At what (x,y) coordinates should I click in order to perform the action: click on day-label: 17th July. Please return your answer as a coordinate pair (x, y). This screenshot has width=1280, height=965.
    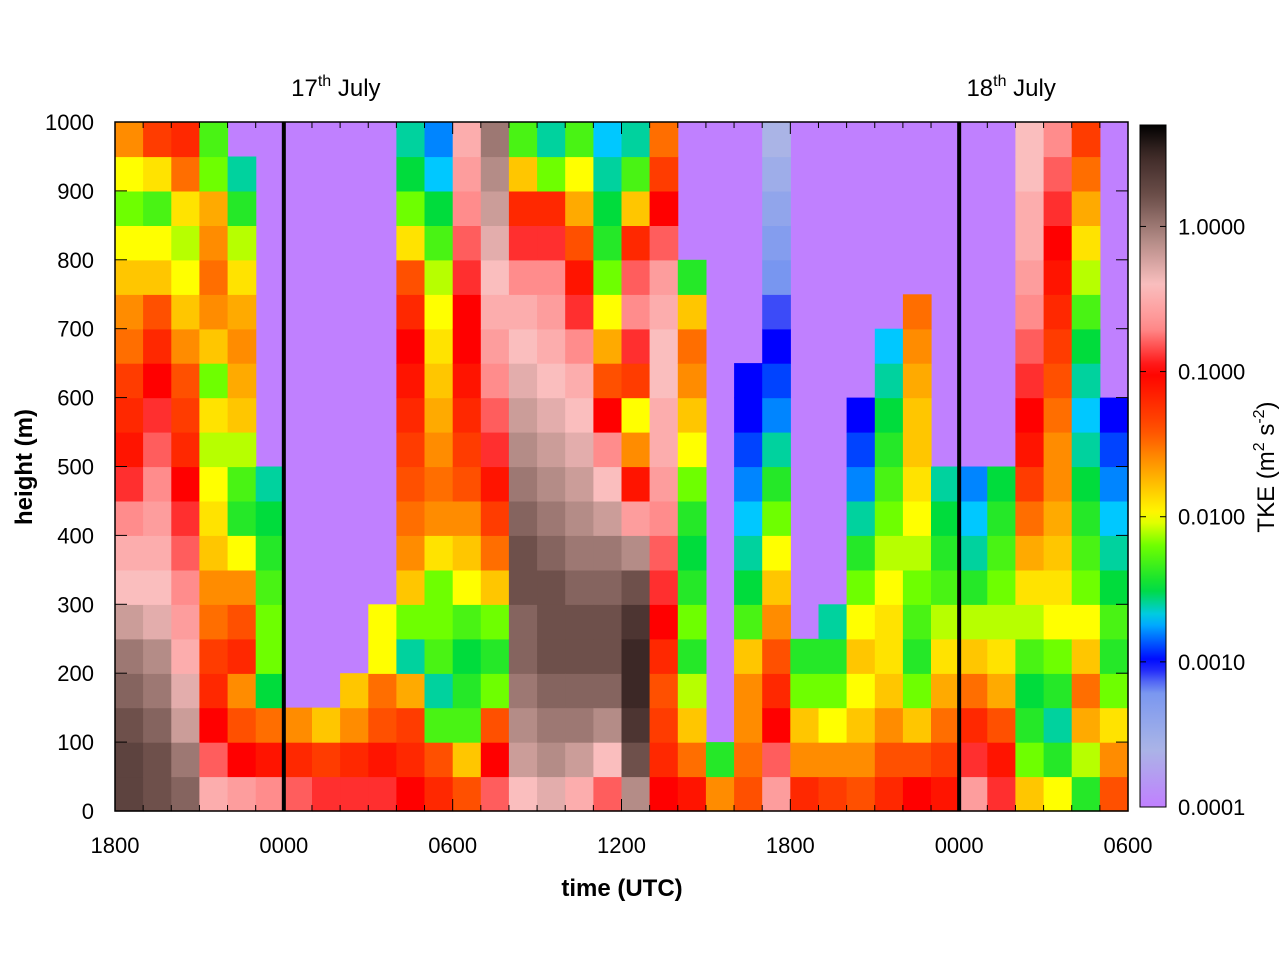
    Looking at the image, I should click on (335, 87).